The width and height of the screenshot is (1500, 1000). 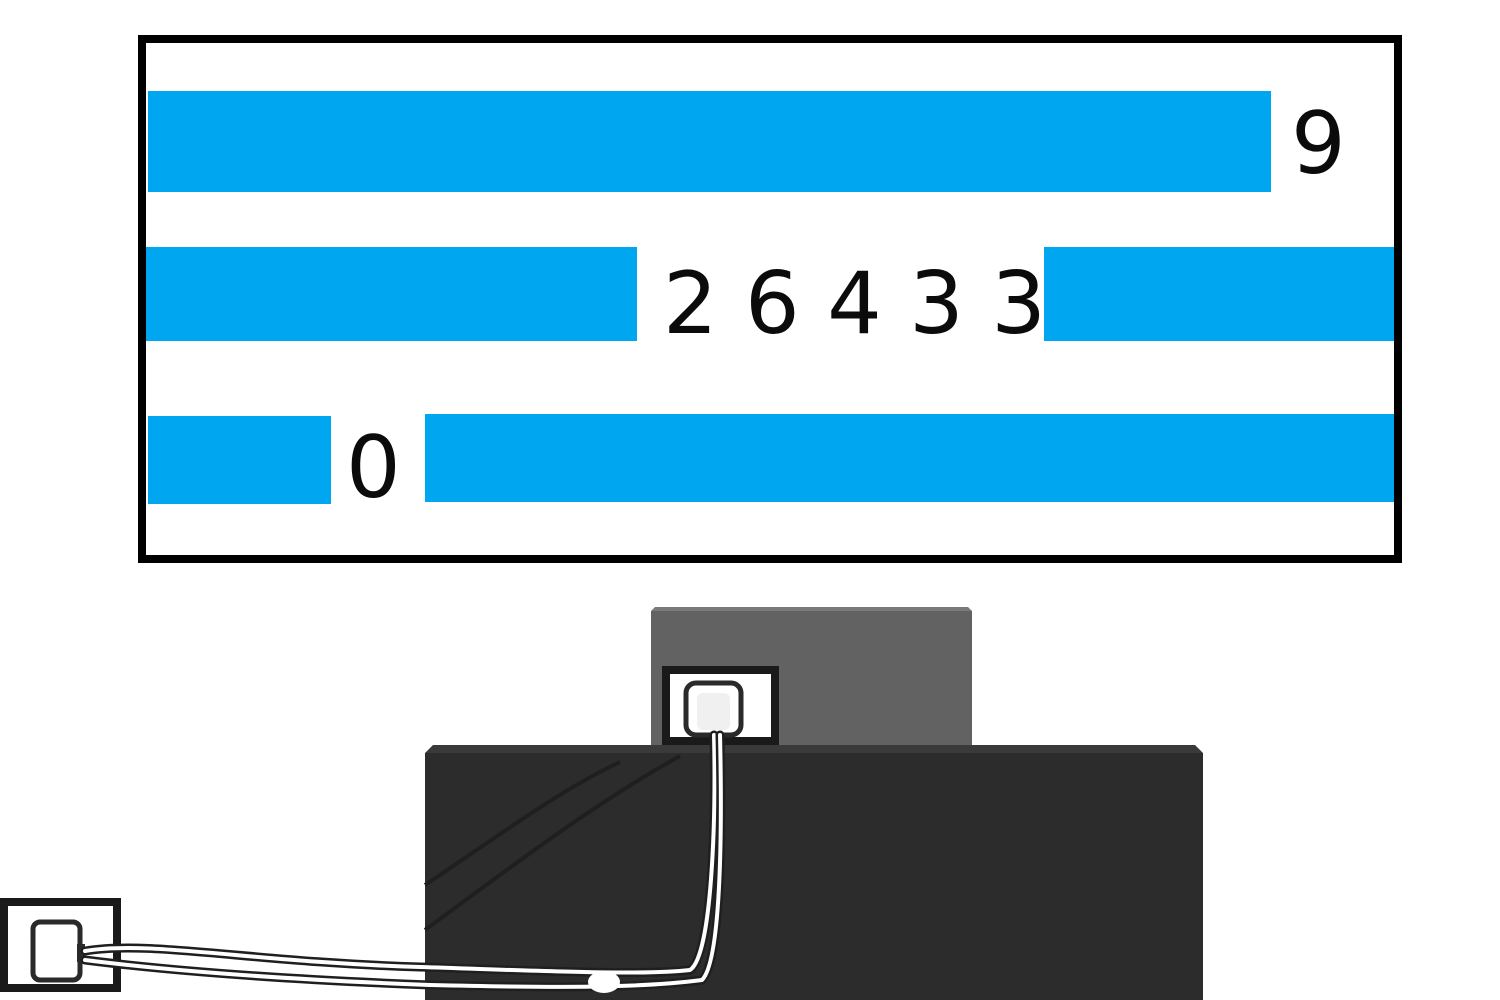 I want to click on row-2-bar-left, so click(x=391, y=294).